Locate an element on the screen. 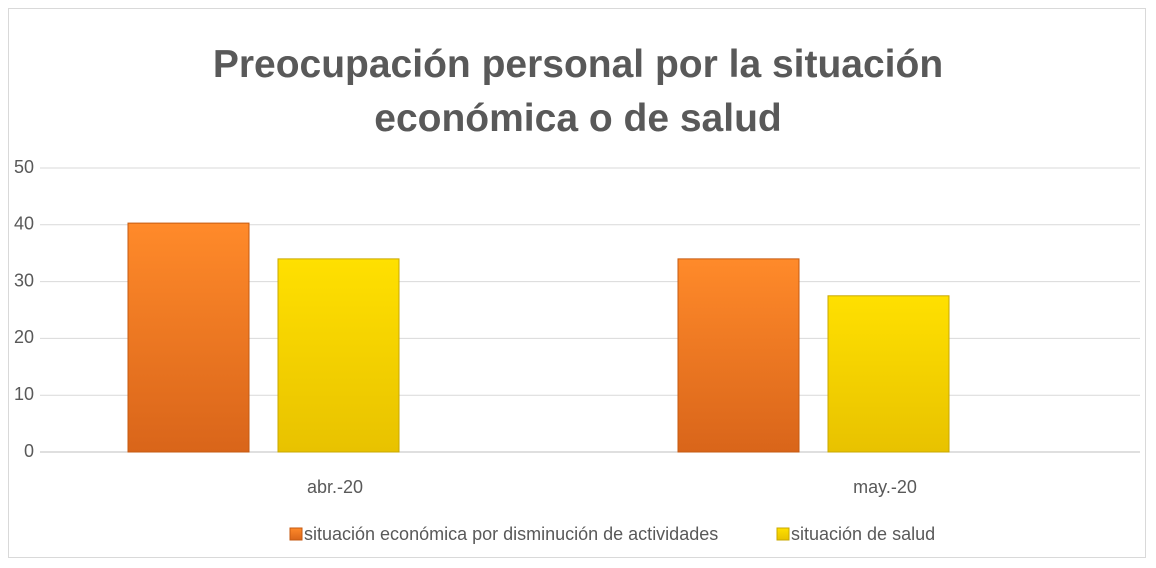 The image size is (1156, 568). y-tick-label: 20 is located at coordinates (24, 337).